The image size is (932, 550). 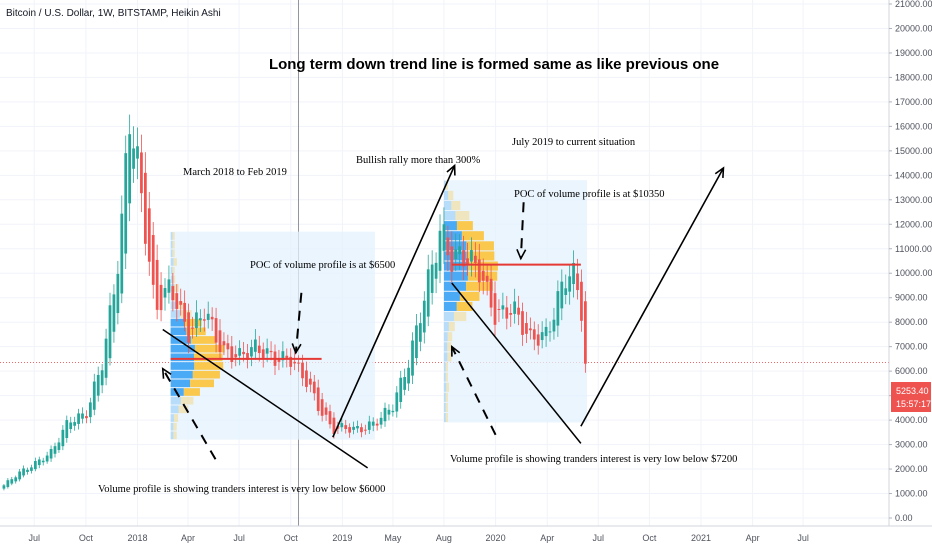 I want to click on x-tick-label: Oct, so click(x=291, y=538).